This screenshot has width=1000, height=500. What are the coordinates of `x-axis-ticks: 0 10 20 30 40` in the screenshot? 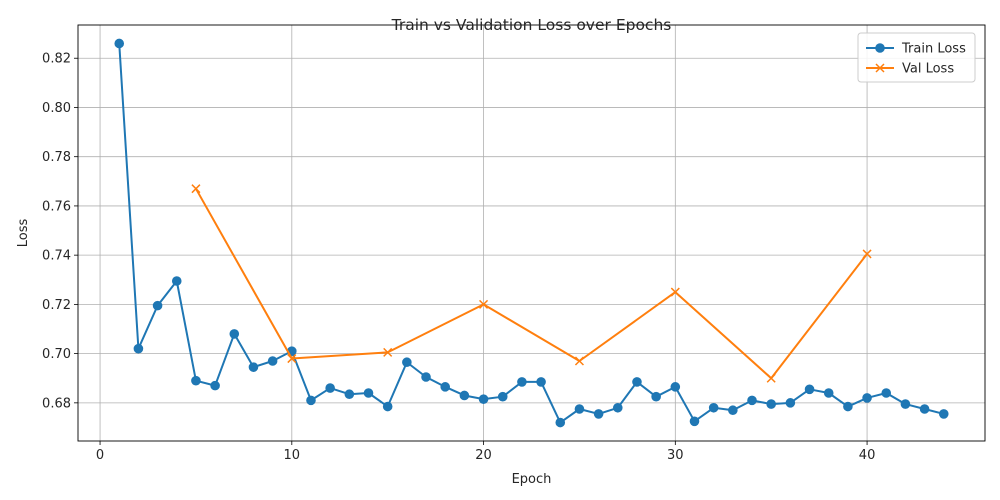 It's located at (485, 452).